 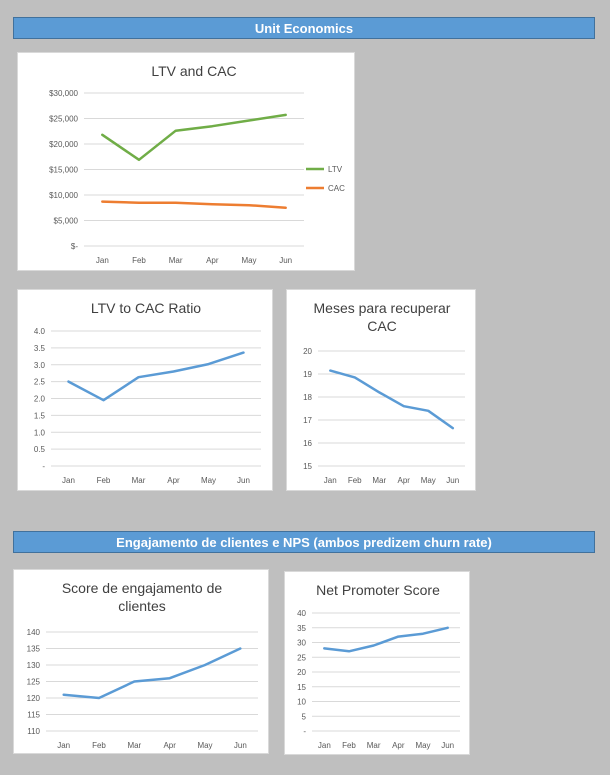 What do you see at coordinates (63, 119) in the screenshot?
I see `y-tick-label: $25,000` at bounding box center [63, 119].